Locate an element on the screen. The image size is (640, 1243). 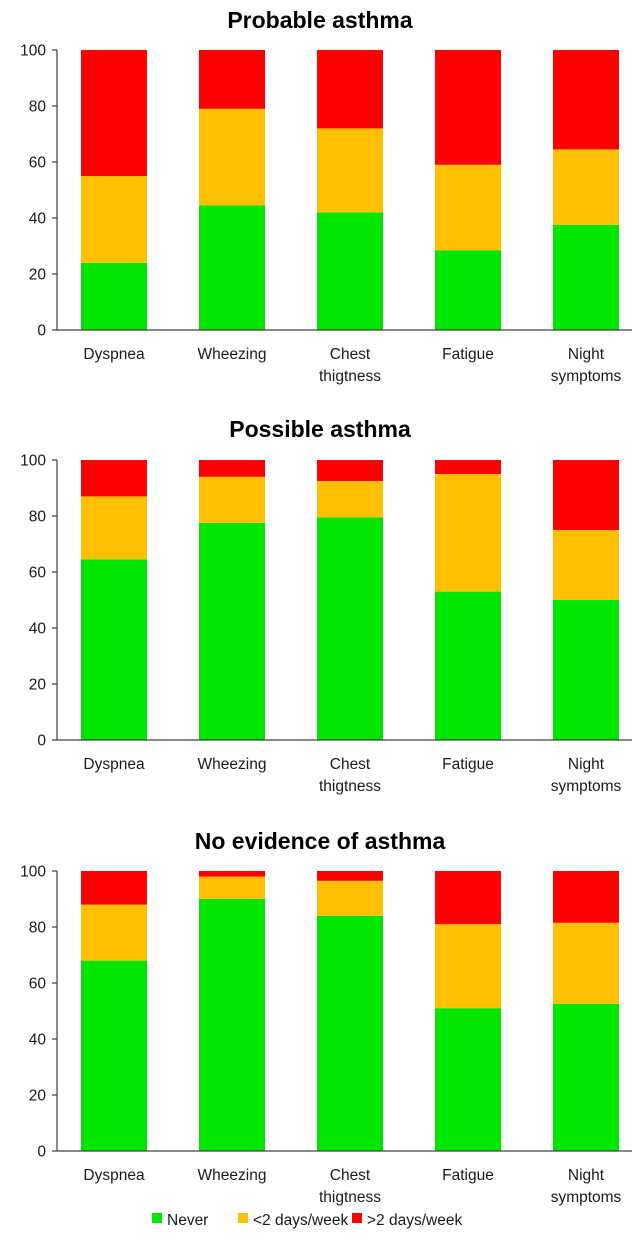
legend-item: Never is located at coordinates (180, 1220).